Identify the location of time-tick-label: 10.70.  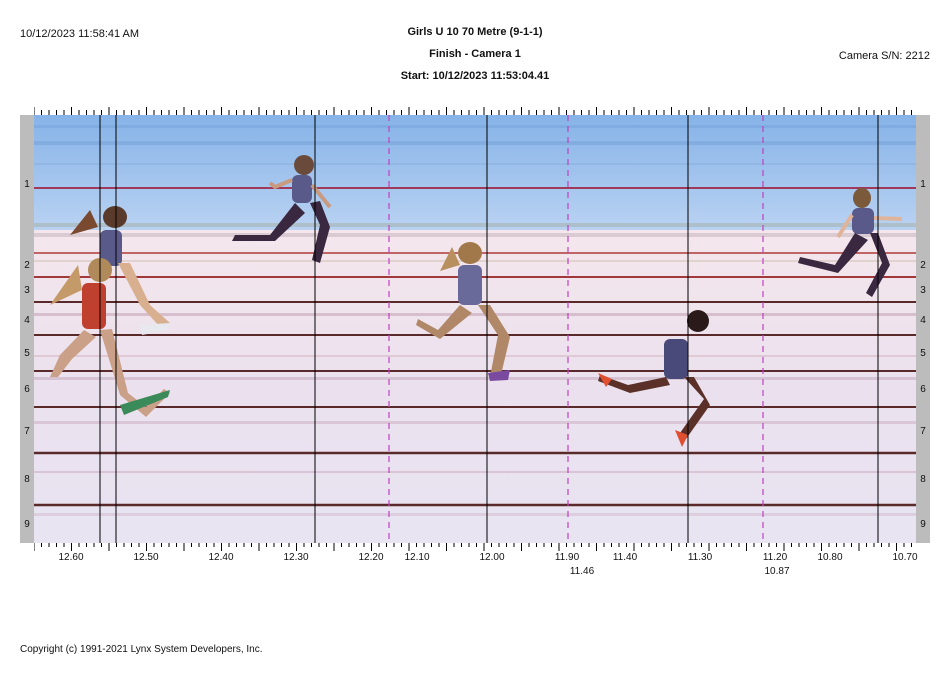
(905, 557).